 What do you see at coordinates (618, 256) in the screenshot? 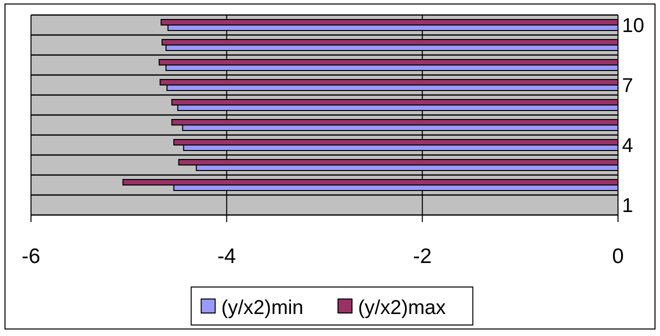
I see `x-tick-label: 0` at bounding box center [618, 256].